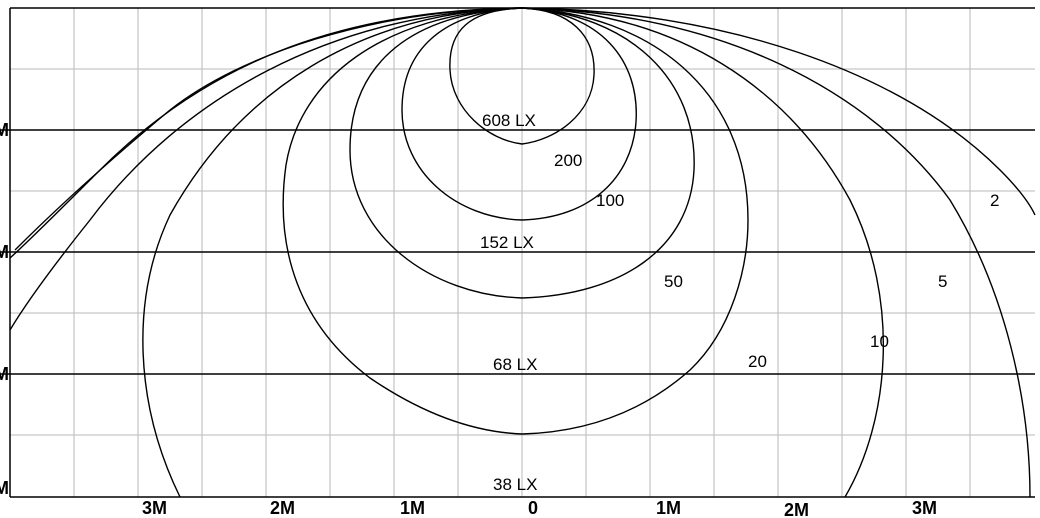 The width and height of the screenshot is (1040, 518). Describe the element at coordinates (509, 120) in the screenshot. I see `lux-label-1: 608 LX` at that location.